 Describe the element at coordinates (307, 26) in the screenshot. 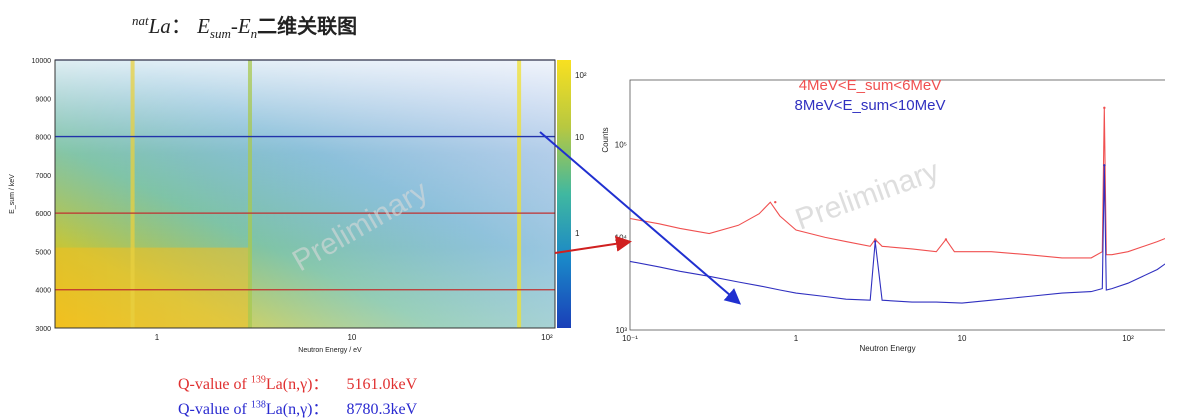

I see `title-chinese: 二维关联图` at that location.